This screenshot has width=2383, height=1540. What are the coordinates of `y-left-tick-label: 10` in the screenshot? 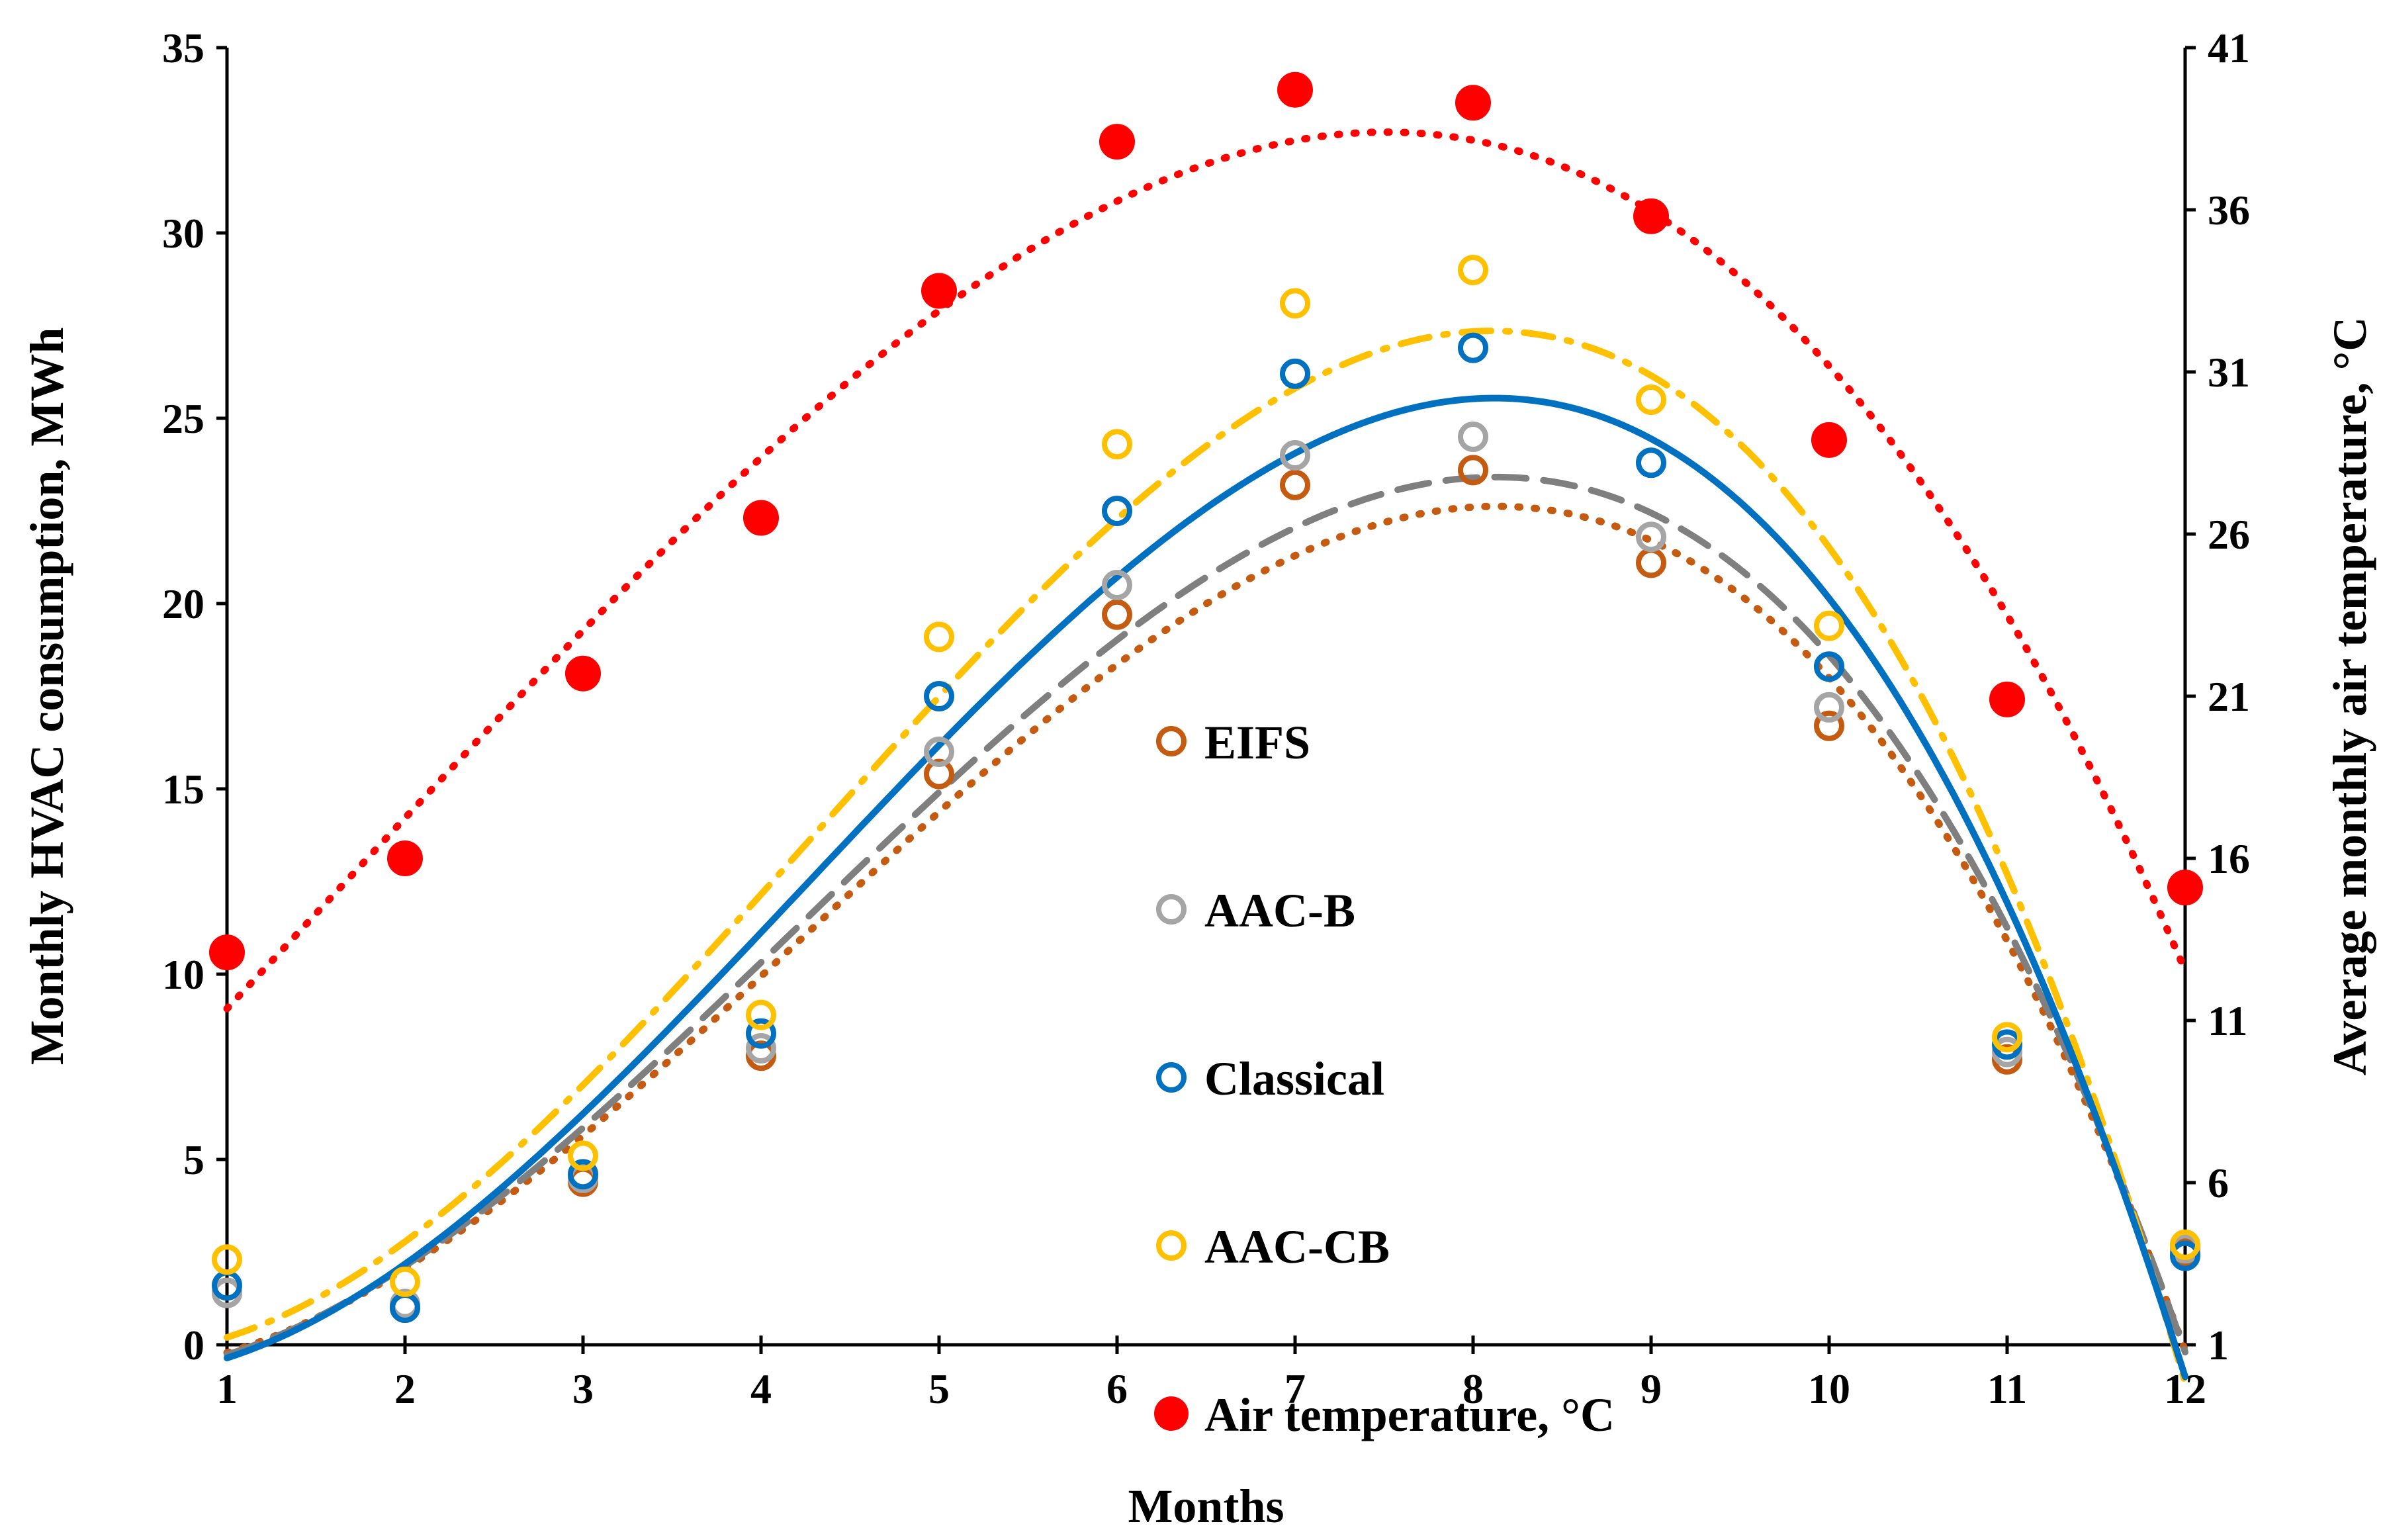 It's located at (183, 974).